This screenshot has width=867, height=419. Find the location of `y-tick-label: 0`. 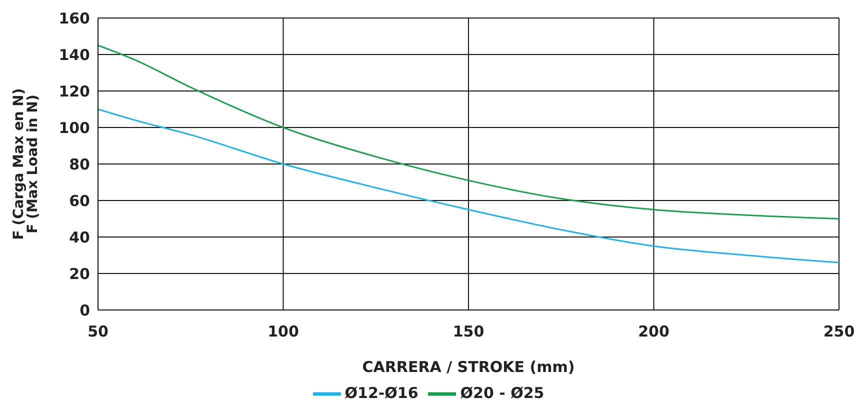

y-tick-label: 0 is located at coordinates (85, 310).